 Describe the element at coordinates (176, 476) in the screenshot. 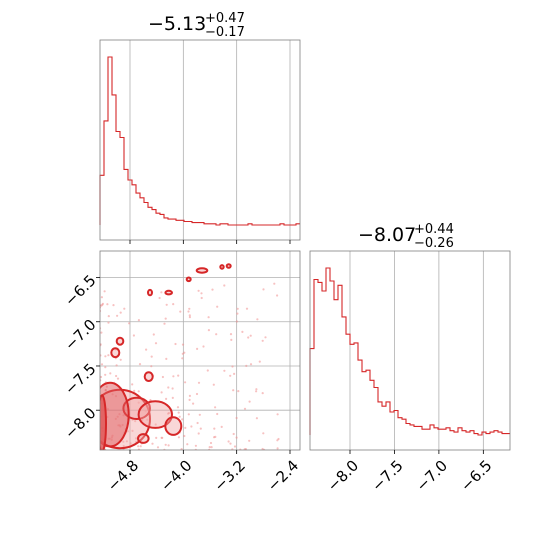

I see `joint-x-tick-label: −4.0` at that location.